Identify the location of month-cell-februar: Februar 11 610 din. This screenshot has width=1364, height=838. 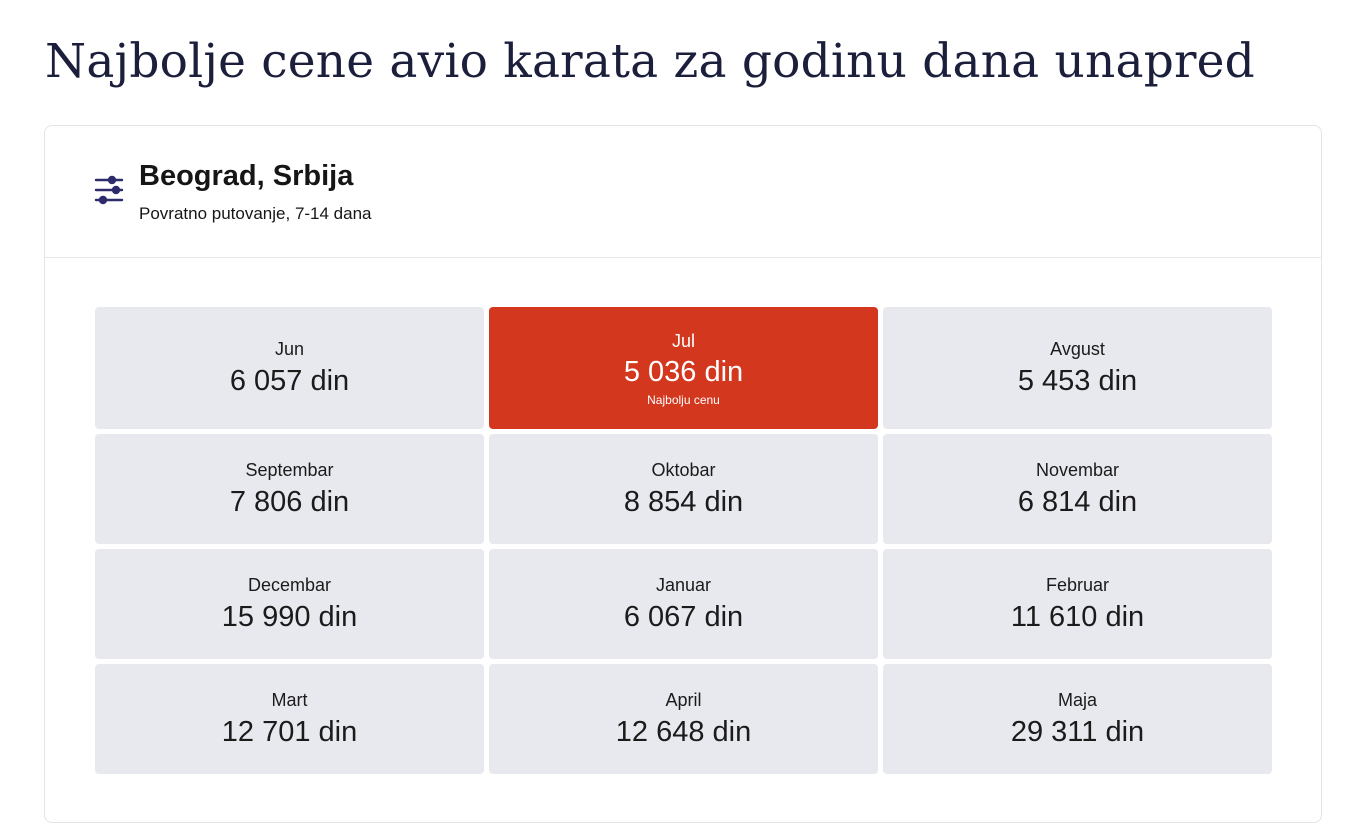
(1077, 604).